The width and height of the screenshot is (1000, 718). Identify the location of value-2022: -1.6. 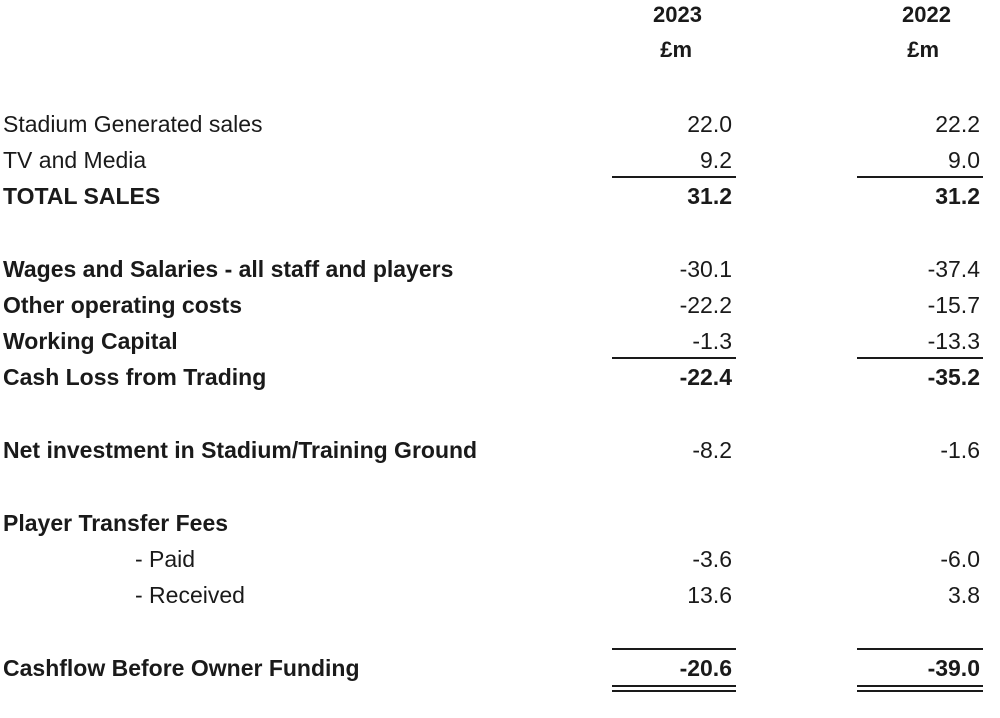
(960, 450).